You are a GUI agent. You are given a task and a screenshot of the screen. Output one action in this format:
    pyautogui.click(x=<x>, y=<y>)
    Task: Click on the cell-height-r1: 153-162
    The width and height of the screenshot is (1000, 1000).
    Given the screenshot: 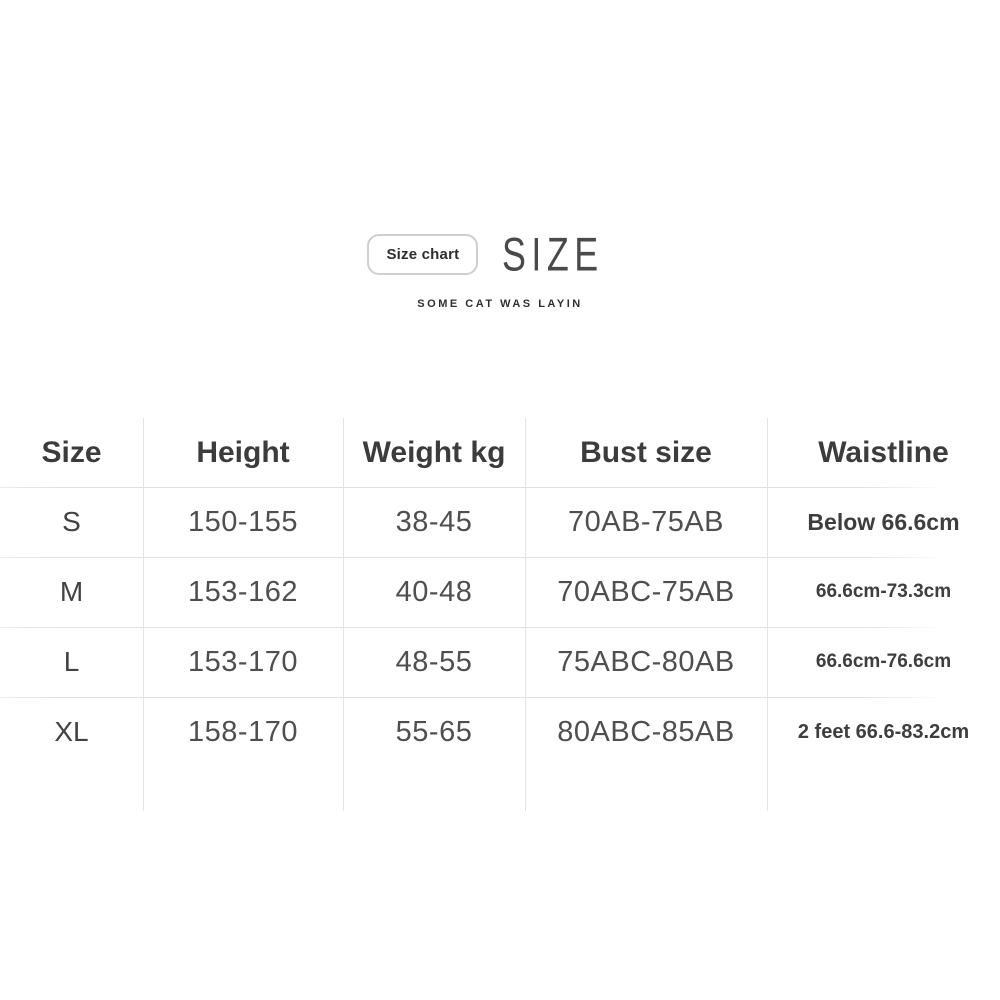 What is the action you would take?
    pyautogui.click(x=243, y=591)
    